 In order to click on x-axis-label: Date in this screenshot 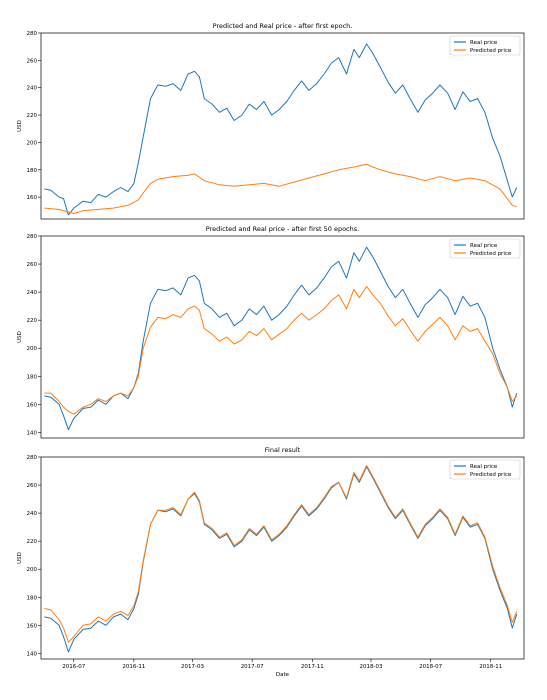, I will do `click(283, 675)`.